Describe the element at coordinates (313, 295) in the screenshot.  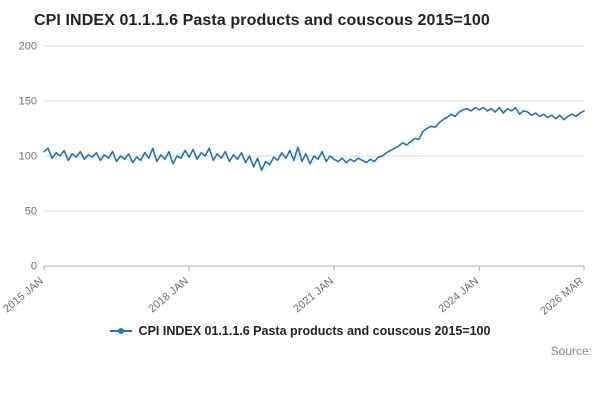
I see `x-axis-tick-label: 2021 JAN` at that location.